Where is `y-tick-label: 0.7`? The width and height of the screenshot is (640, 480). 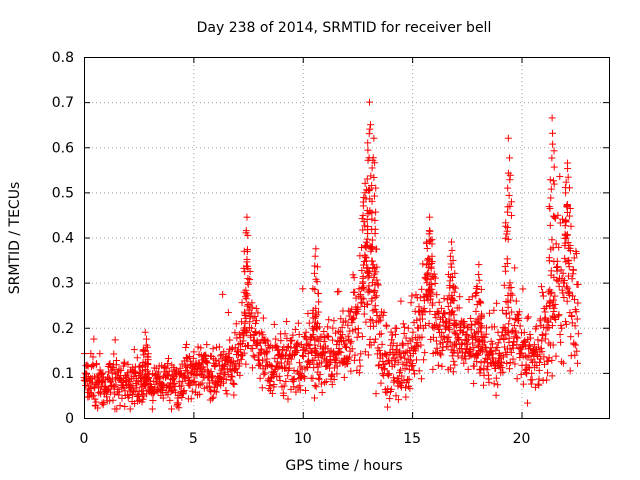 y-tick-label: 0.7 is located at coordinates (63, 103).